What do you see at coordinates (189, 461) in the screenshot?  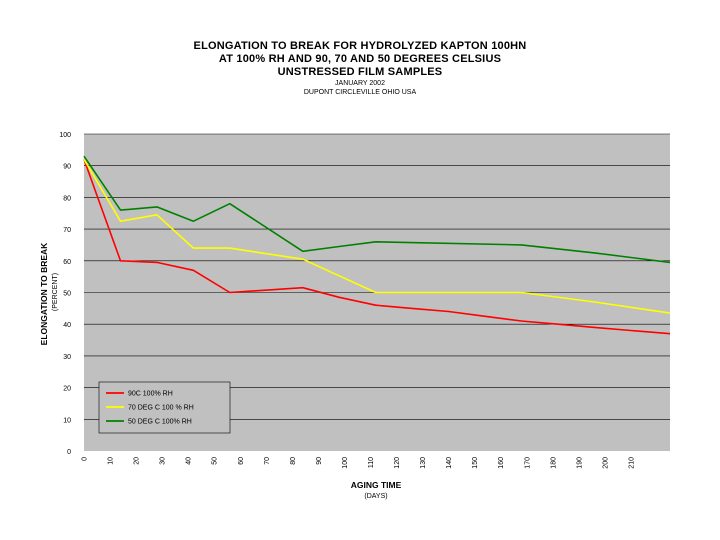 I see `x-tick-label: 40` at bounding box center [189, 461].